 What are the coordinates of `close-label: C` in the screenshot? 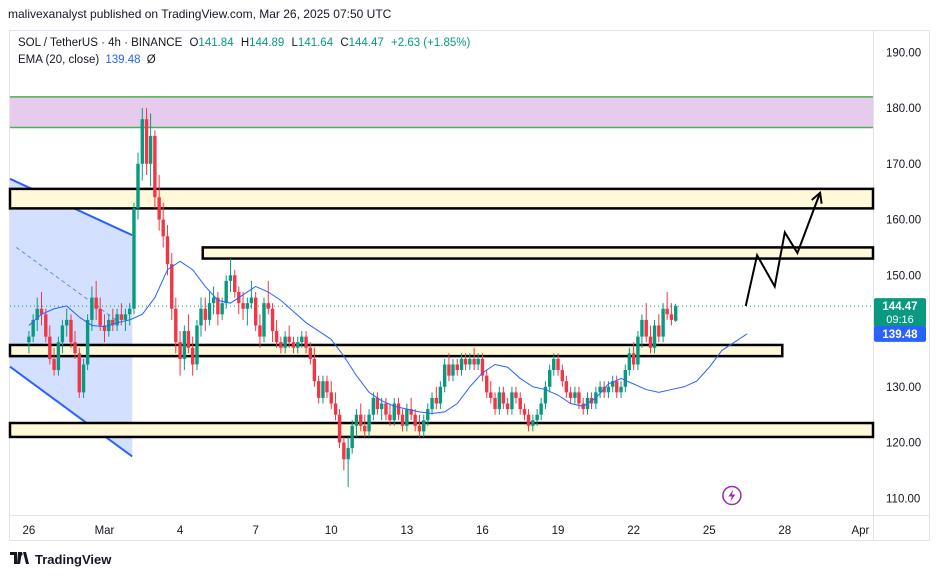 It's located at (344, 43).